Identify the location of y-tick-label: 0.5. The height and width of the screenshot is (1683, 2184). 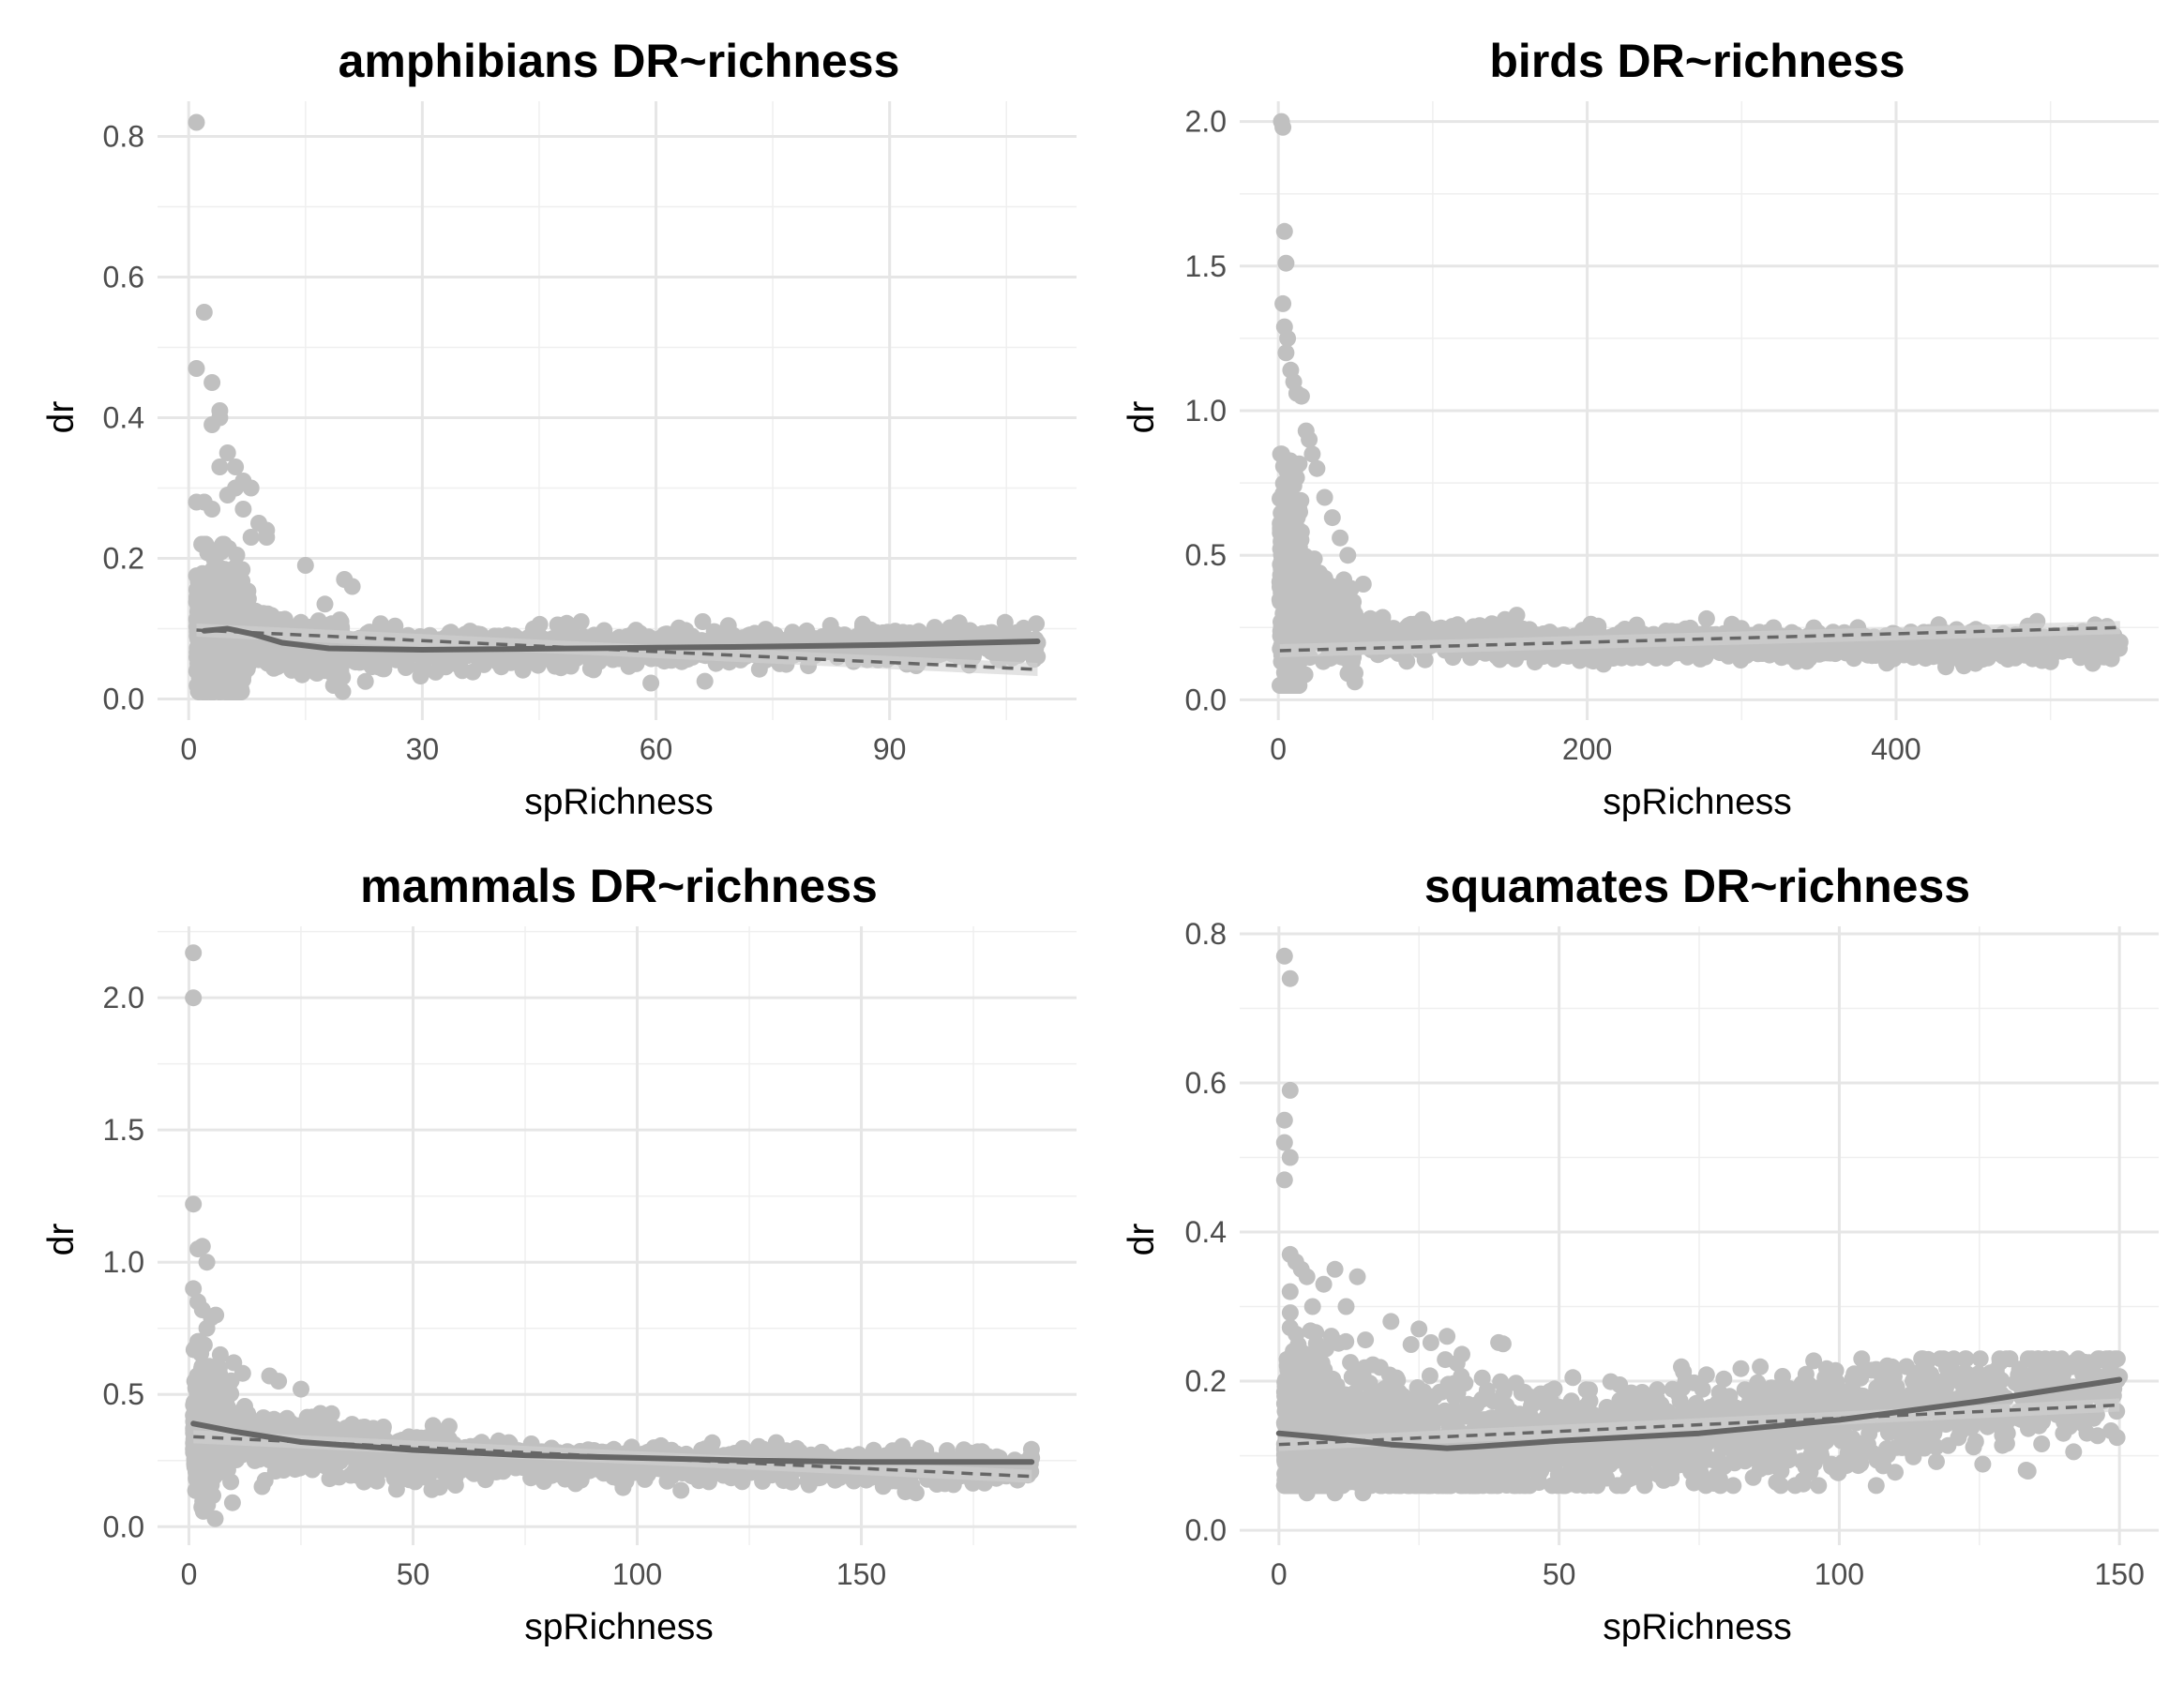
(1206, 555).